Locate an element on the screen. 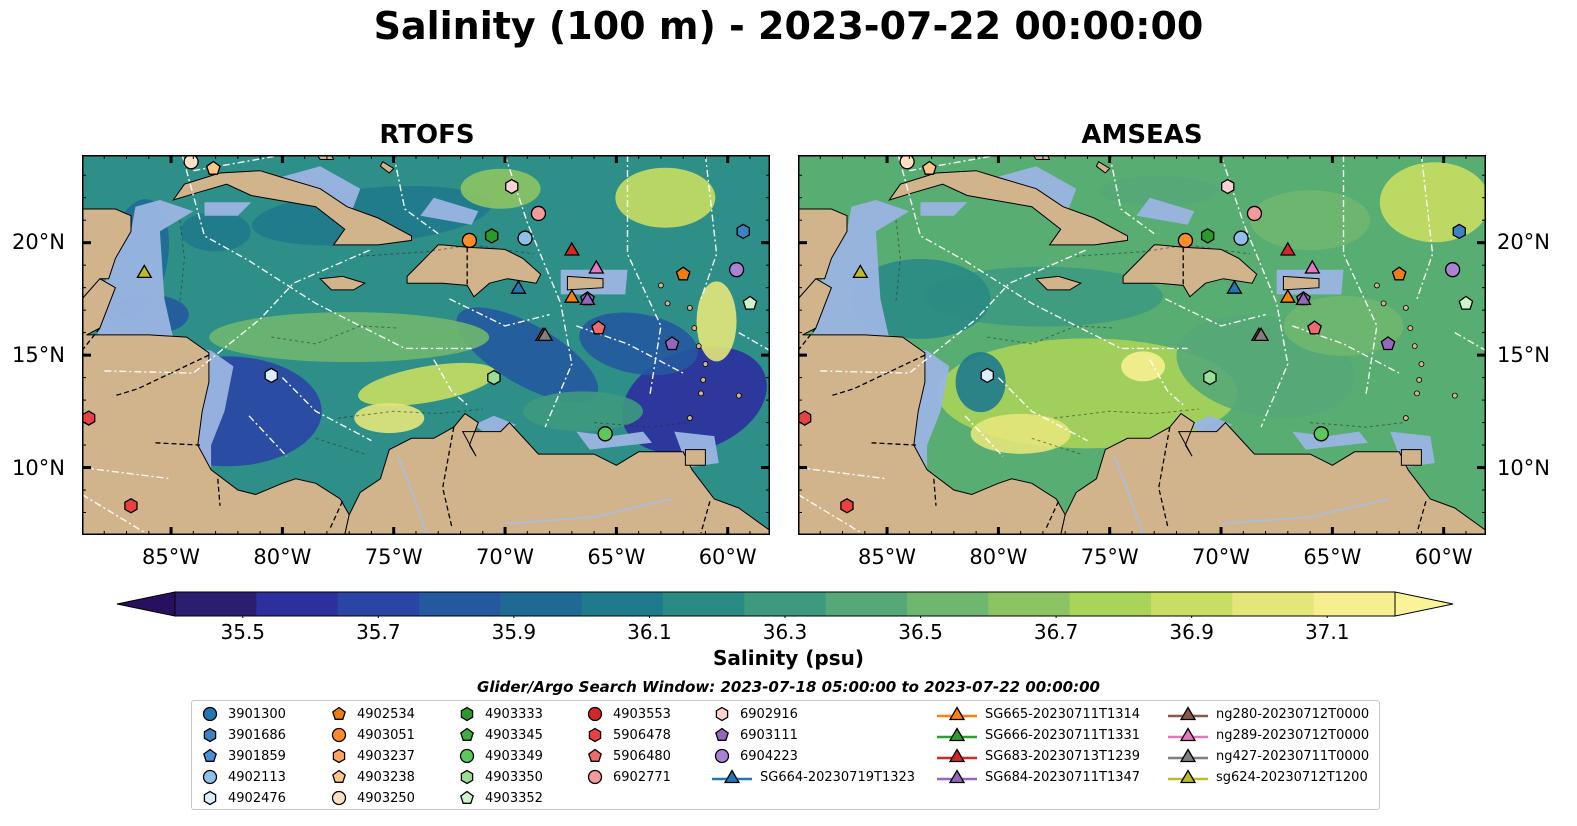 This screenshot has height=826, width=1577. colorbar-tick-label: 35.5 is located at coordinates (243, 632).